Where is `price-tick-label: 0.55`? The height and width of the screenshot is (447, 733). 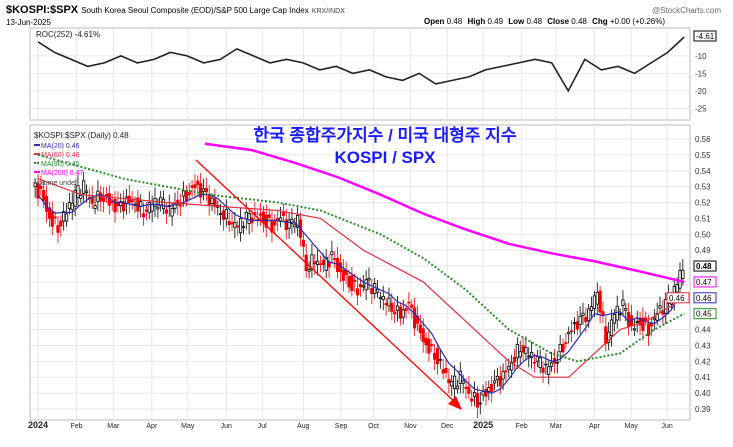 price-tick-label: 0.55 is located at coordinates (703, 155).